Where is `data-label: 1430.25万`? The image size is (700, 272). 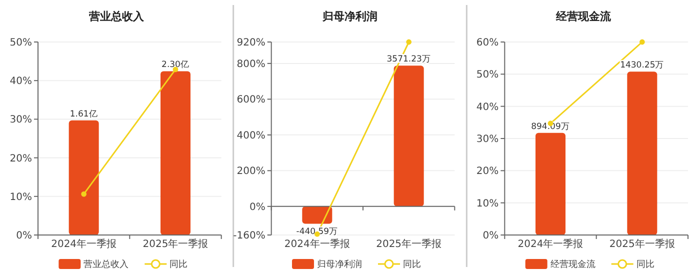 data-label: 1430.25万 is located at coordinates (642, 65).